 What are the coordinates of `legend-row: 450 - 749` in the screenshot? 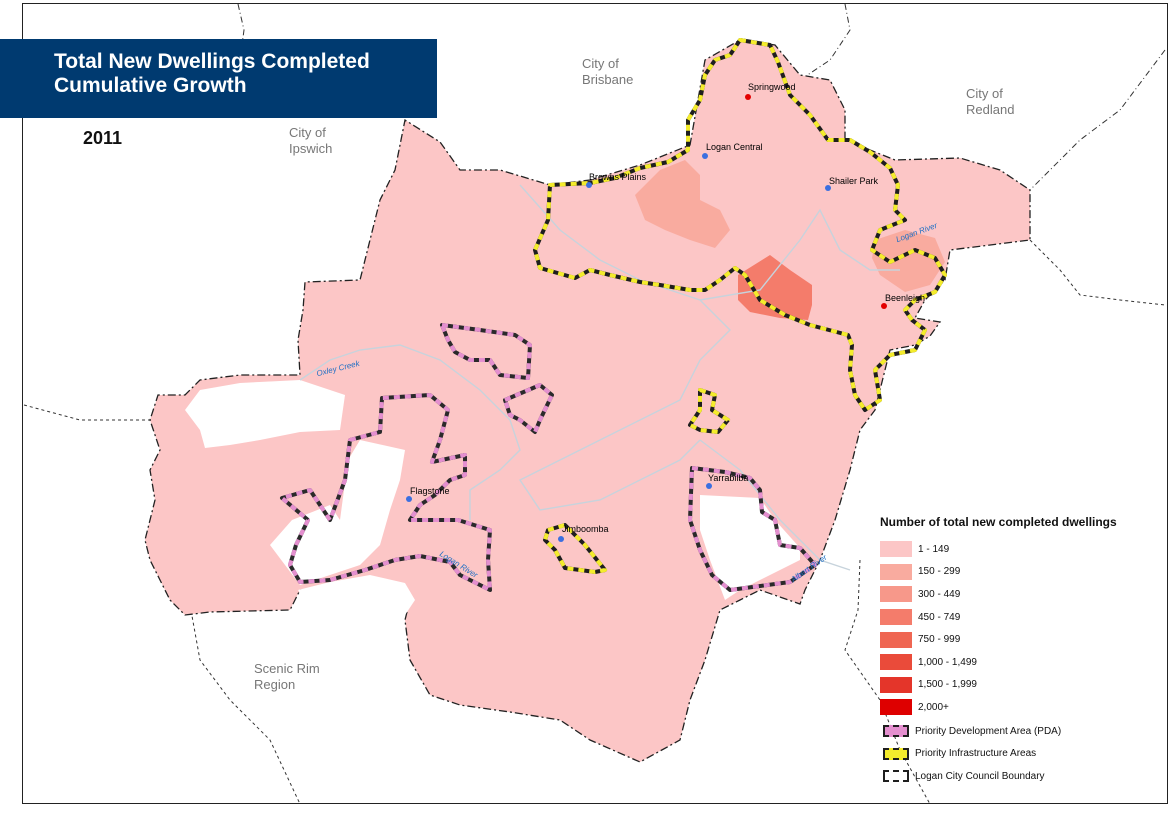 It's located at (1022, 617).